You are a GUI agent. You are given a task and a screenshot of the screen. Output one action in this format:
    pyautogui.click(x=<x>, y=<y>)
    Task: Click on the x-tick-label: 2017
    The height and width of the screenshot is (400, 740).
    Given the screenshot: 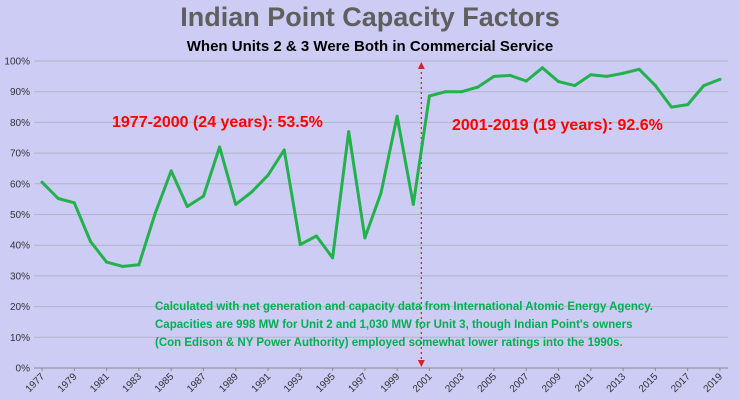 What is the action you would take?
    pyautogui.click(x=681, y=383)
    